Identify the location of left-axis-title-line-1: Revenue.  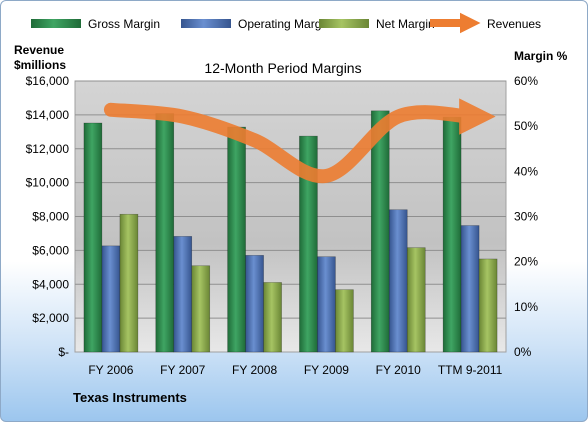
(39, 50).